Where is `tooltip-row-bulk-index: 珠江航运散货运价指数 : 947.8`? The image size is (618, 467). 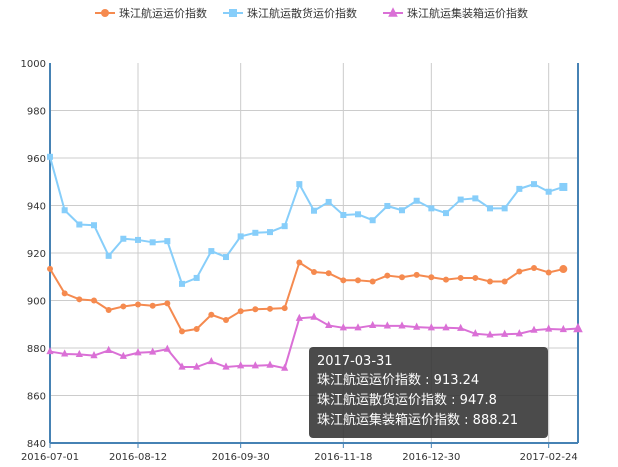
tooltip-row-bulk-index: 珠江航运散货运价指数 : 947.8 is located at coordinates (407, 400).